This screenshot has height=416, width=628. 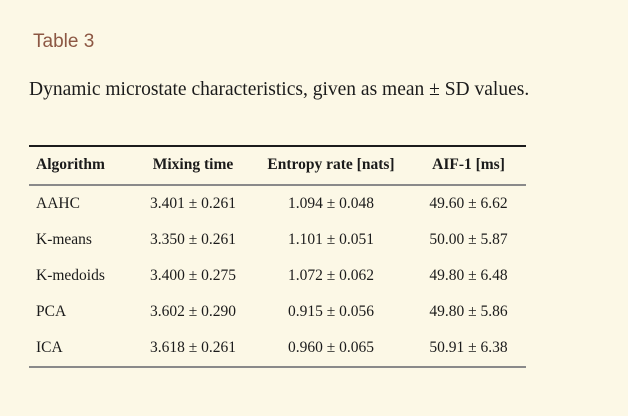 I want to click on column-header-aif1: AIF-1 [ms], so click(x=468, y=164).